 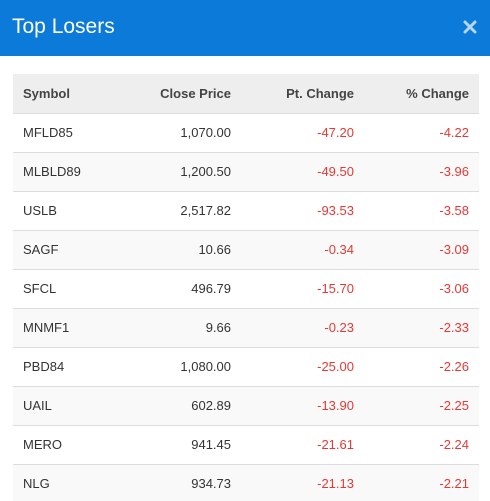 I want to click on symbol-cell: MLBLD89, so click(x=52, y=171).